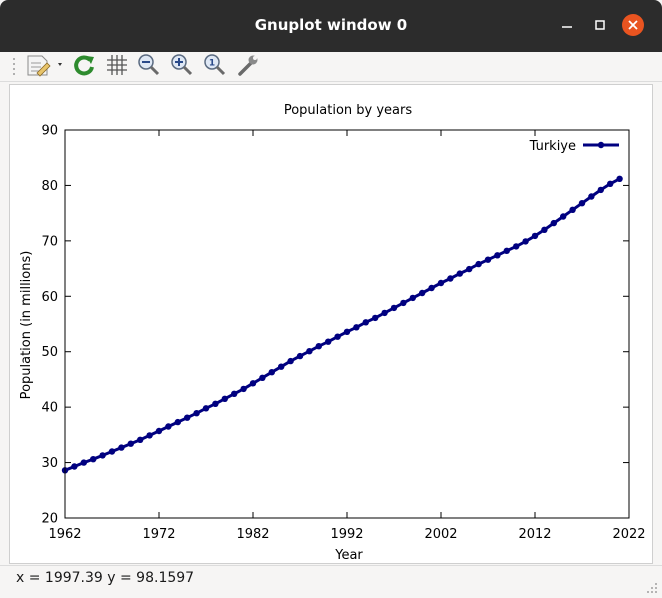 The image size is (662, 598). What do you see at coordinates (652, 588) in the screenshot?
I see `resize-grip-icon` at bounding box center [652, 588].